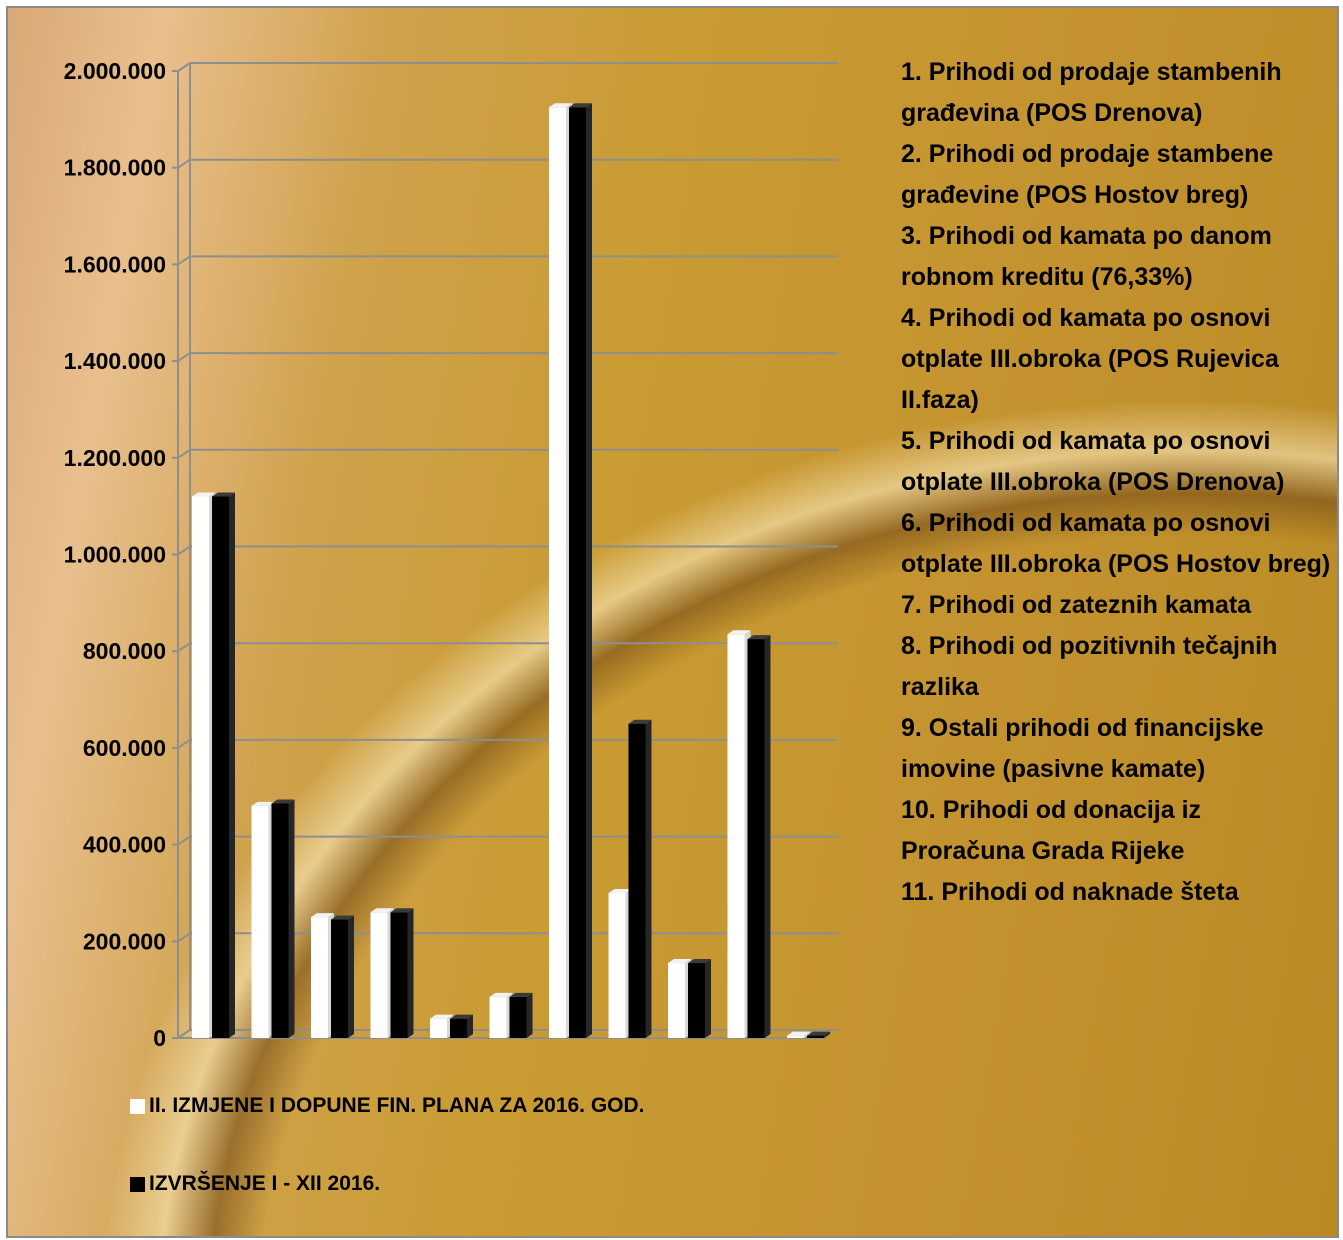 This screenshot has height=1240, width=1343. I want to click on y-tick-label: 2.000.000, so click(115, 71).